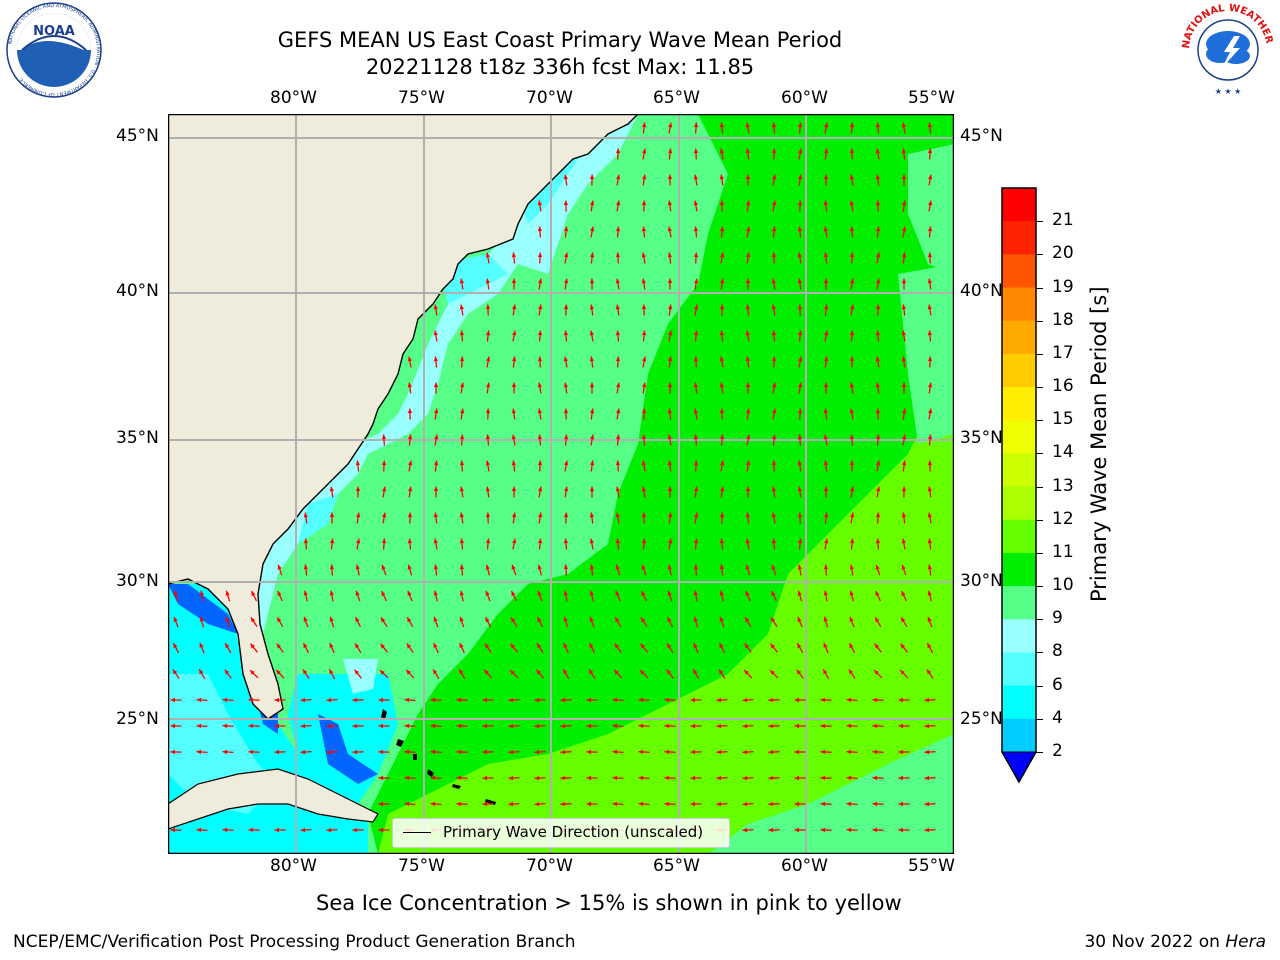  I want to click on lon-label-bottom-75w: 75°W, so click(421, 866).